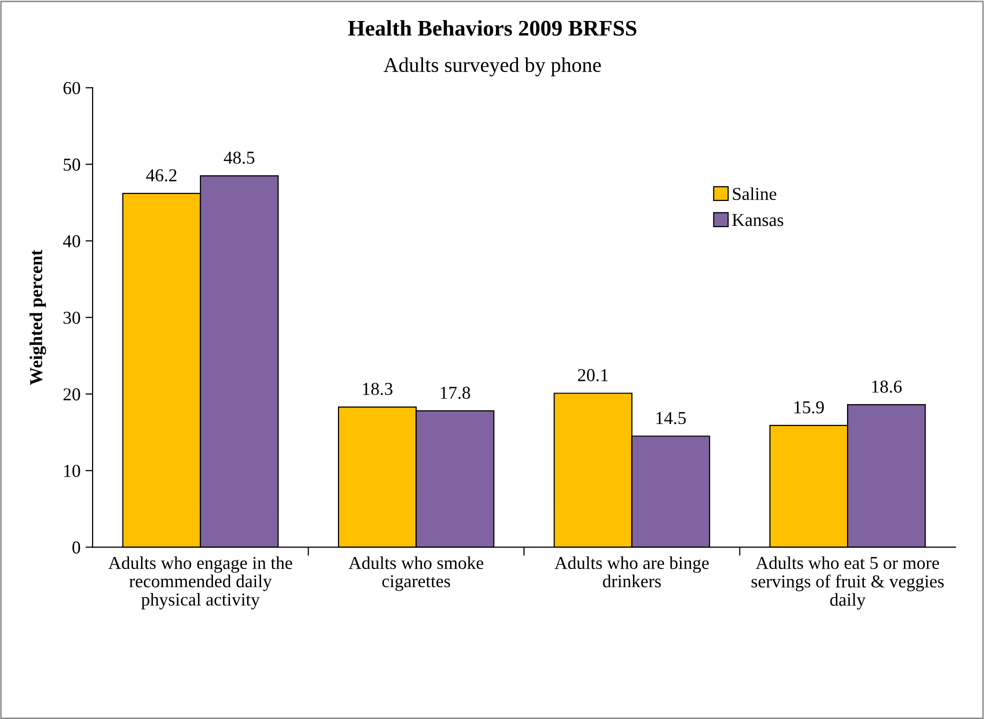 The height and width of the screenshot is (719, 985). Describe the element at coordinates (455, 392) in the screenshot. I see `data-label: 17.8` at that location.